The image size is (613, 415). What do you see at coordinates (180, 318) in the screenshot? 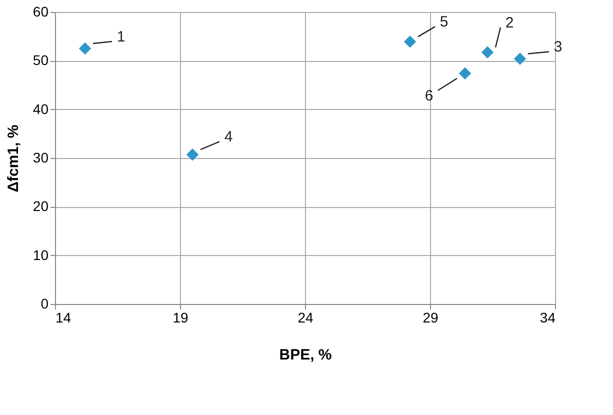
I see `x-tick-label: 19` at bounding box center [180, 318].